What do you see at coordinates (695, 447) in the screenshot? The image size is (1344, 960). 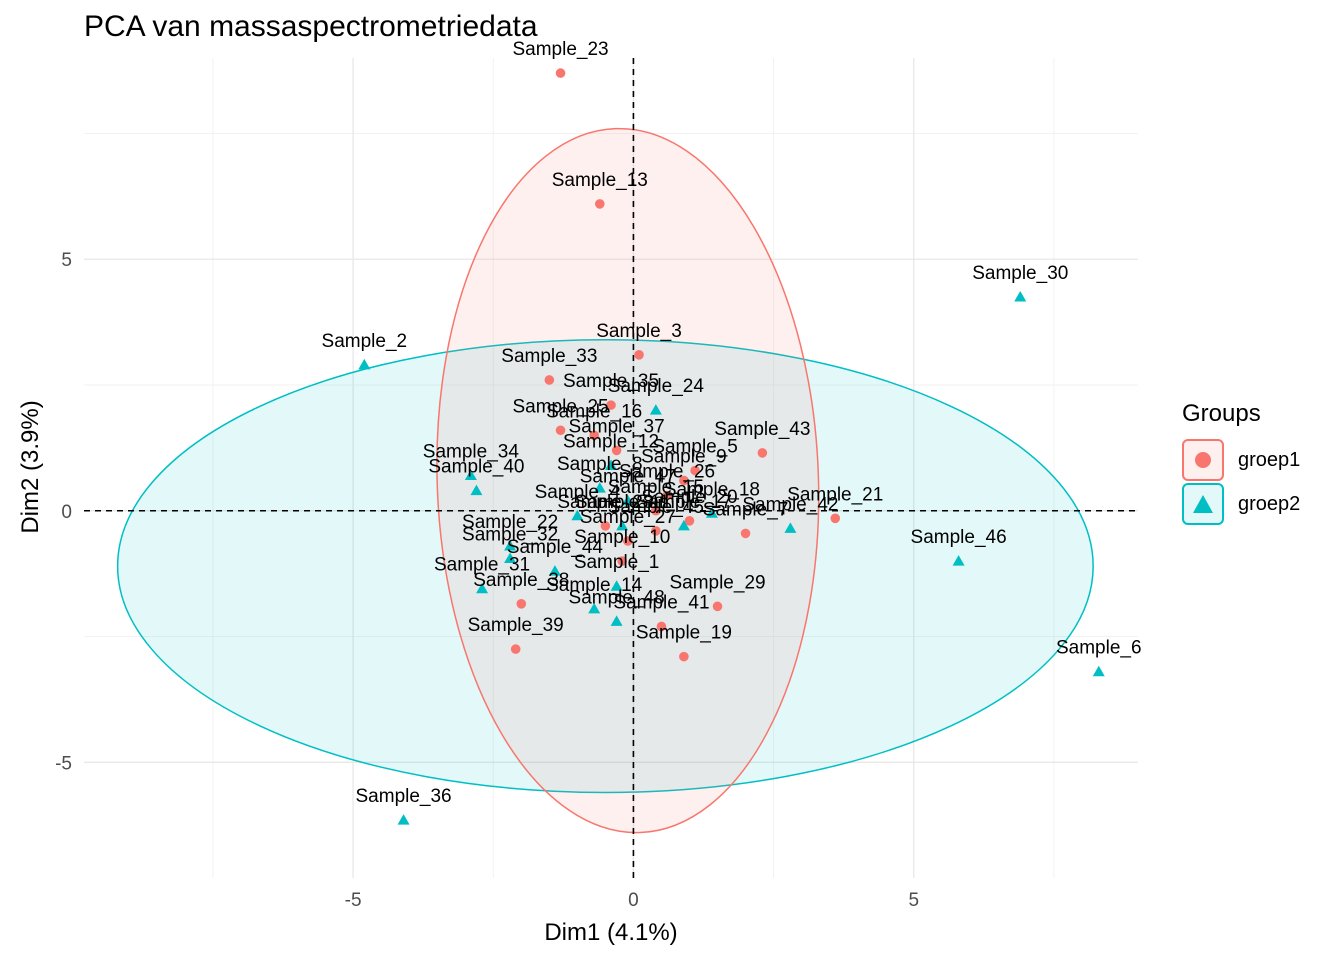 I see `point-label: Sample_5` at bounding box center [695, 447].